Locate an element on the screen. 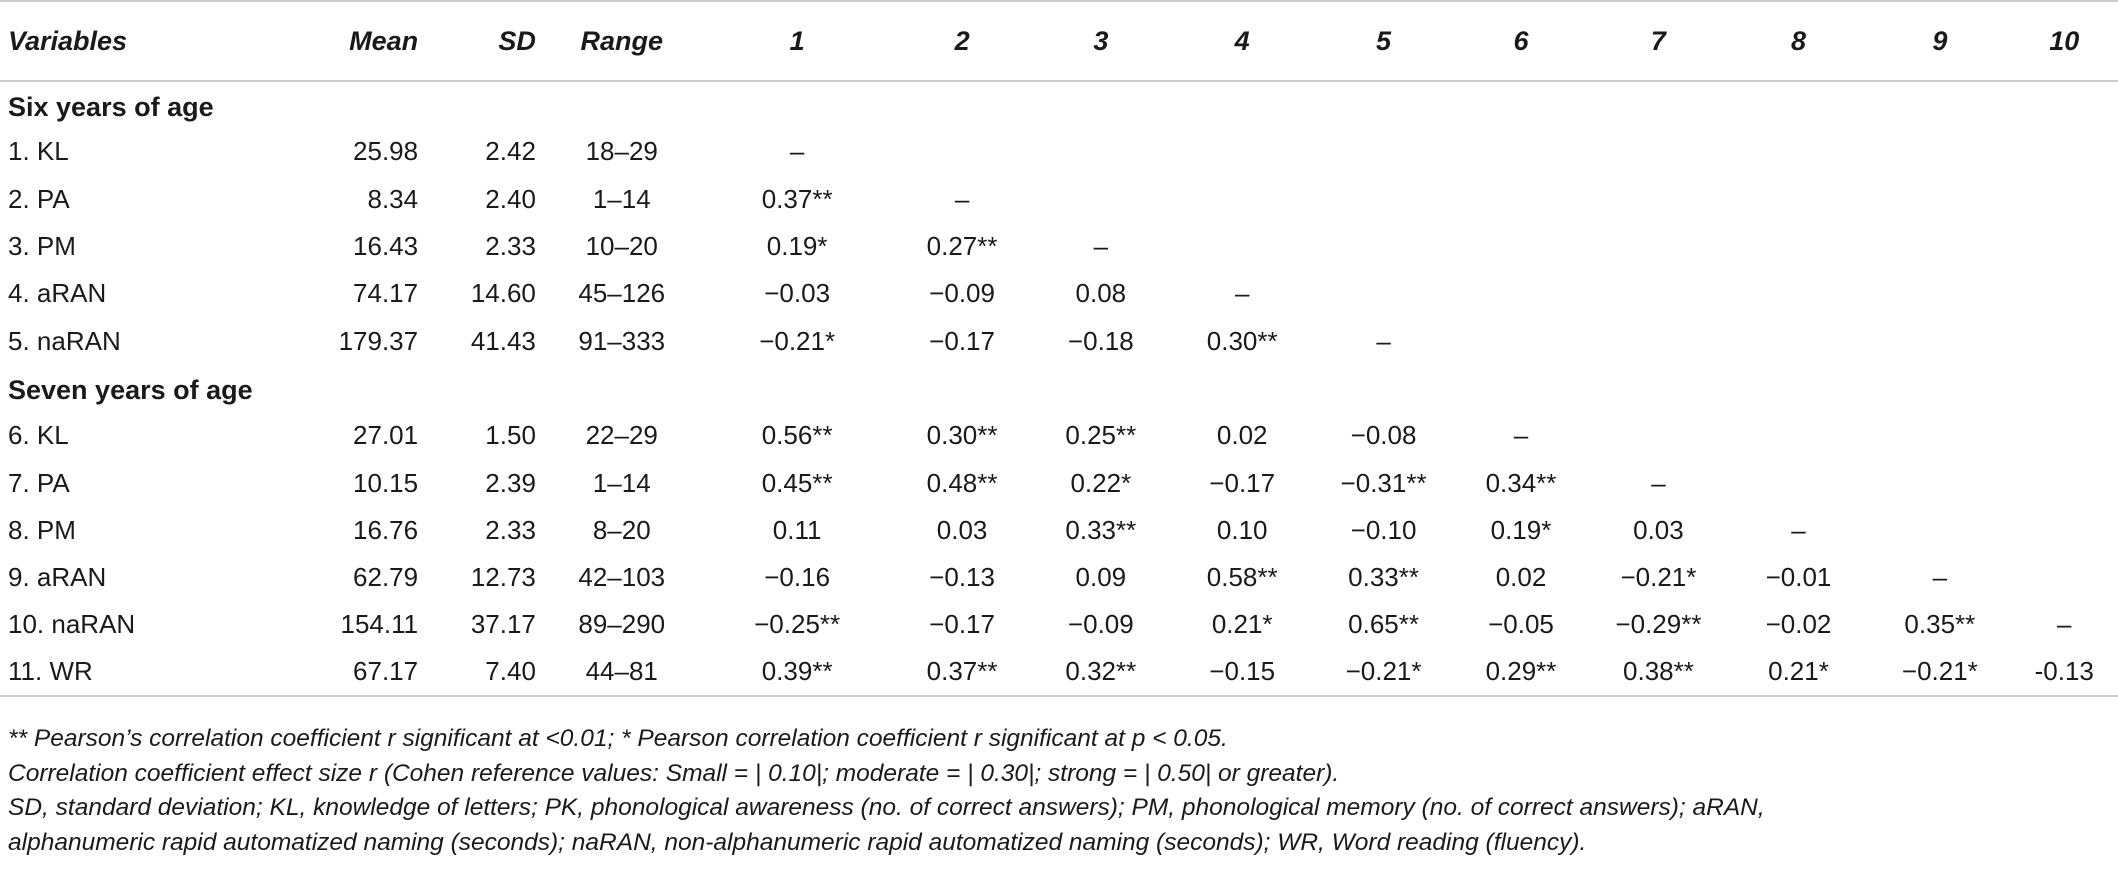 The width and height of the screenshot is (2118, 877). corr-cell-9: 0.35** is located at coordinates (1940, 624).